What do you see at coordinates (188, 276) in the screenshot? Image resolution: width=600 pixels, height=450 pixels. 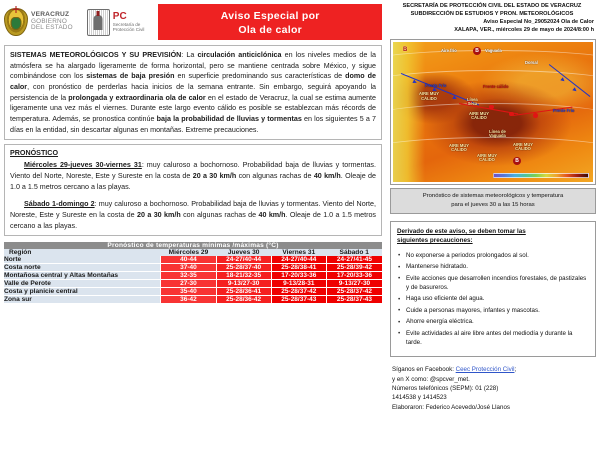 I see `table-cell-temperature: 32-35` at bounding box center [188, 276].